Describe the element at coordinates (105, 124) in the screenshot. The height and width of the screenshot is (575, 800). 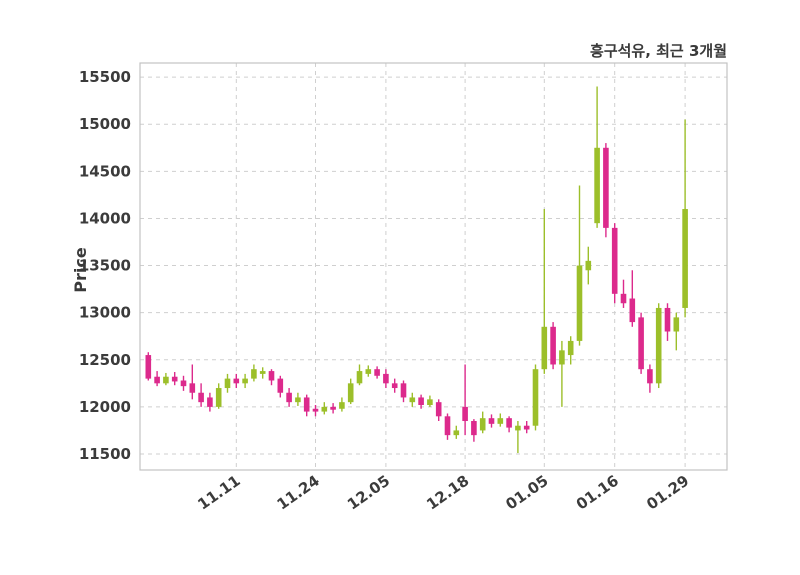
I see `y-tick-label: 15000` at that location.